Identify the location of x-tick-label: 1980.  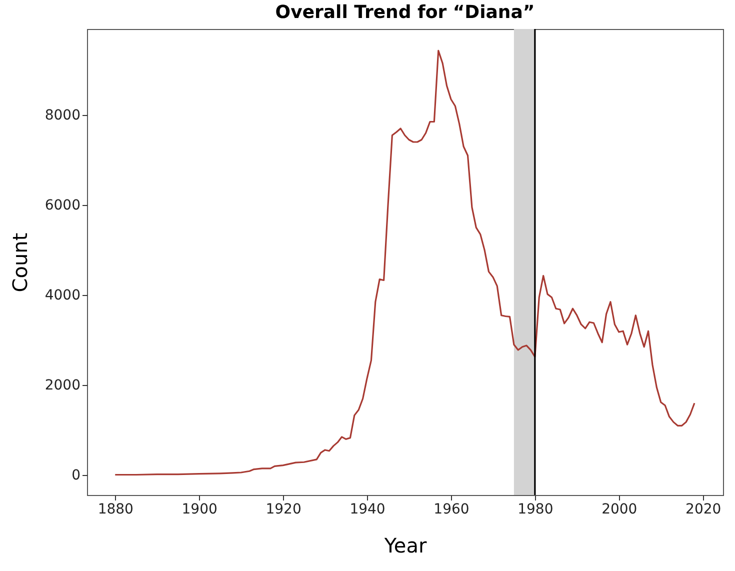
(536, 510).